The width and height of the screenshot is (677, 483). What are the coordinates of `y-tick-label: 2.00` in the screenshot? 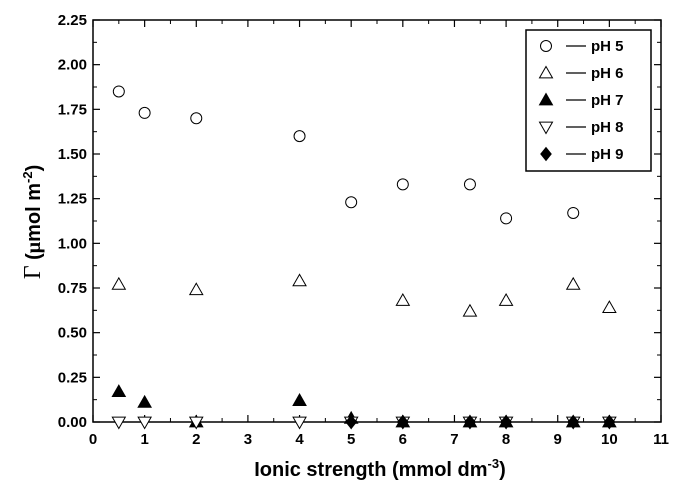 It's located at (72, 65).